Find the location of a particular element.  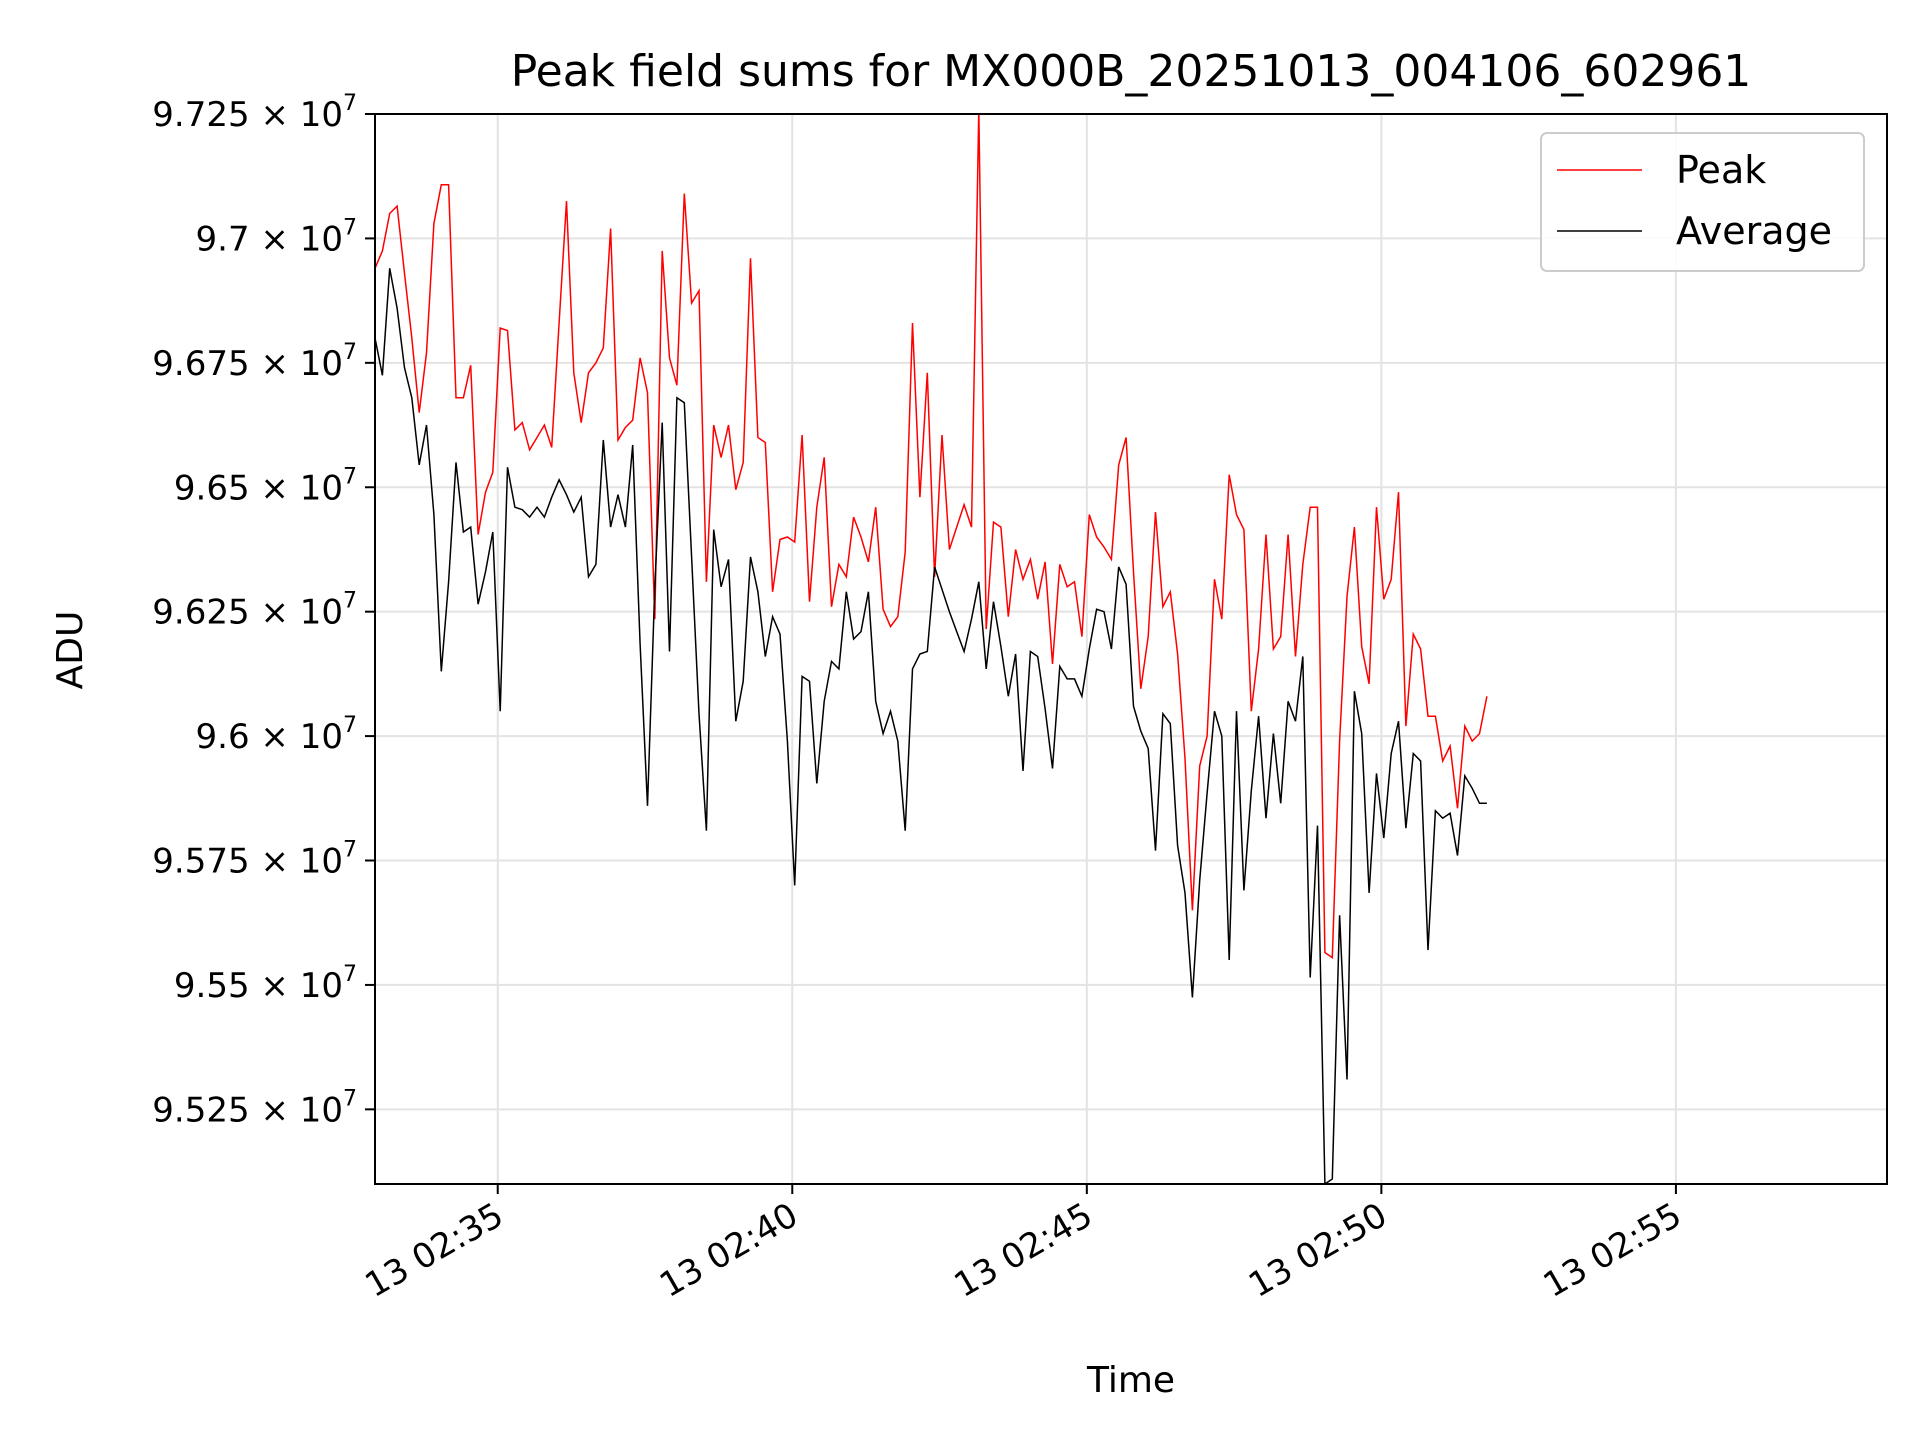

x-axis-label: Time is located at coordinates (1130, 1380).